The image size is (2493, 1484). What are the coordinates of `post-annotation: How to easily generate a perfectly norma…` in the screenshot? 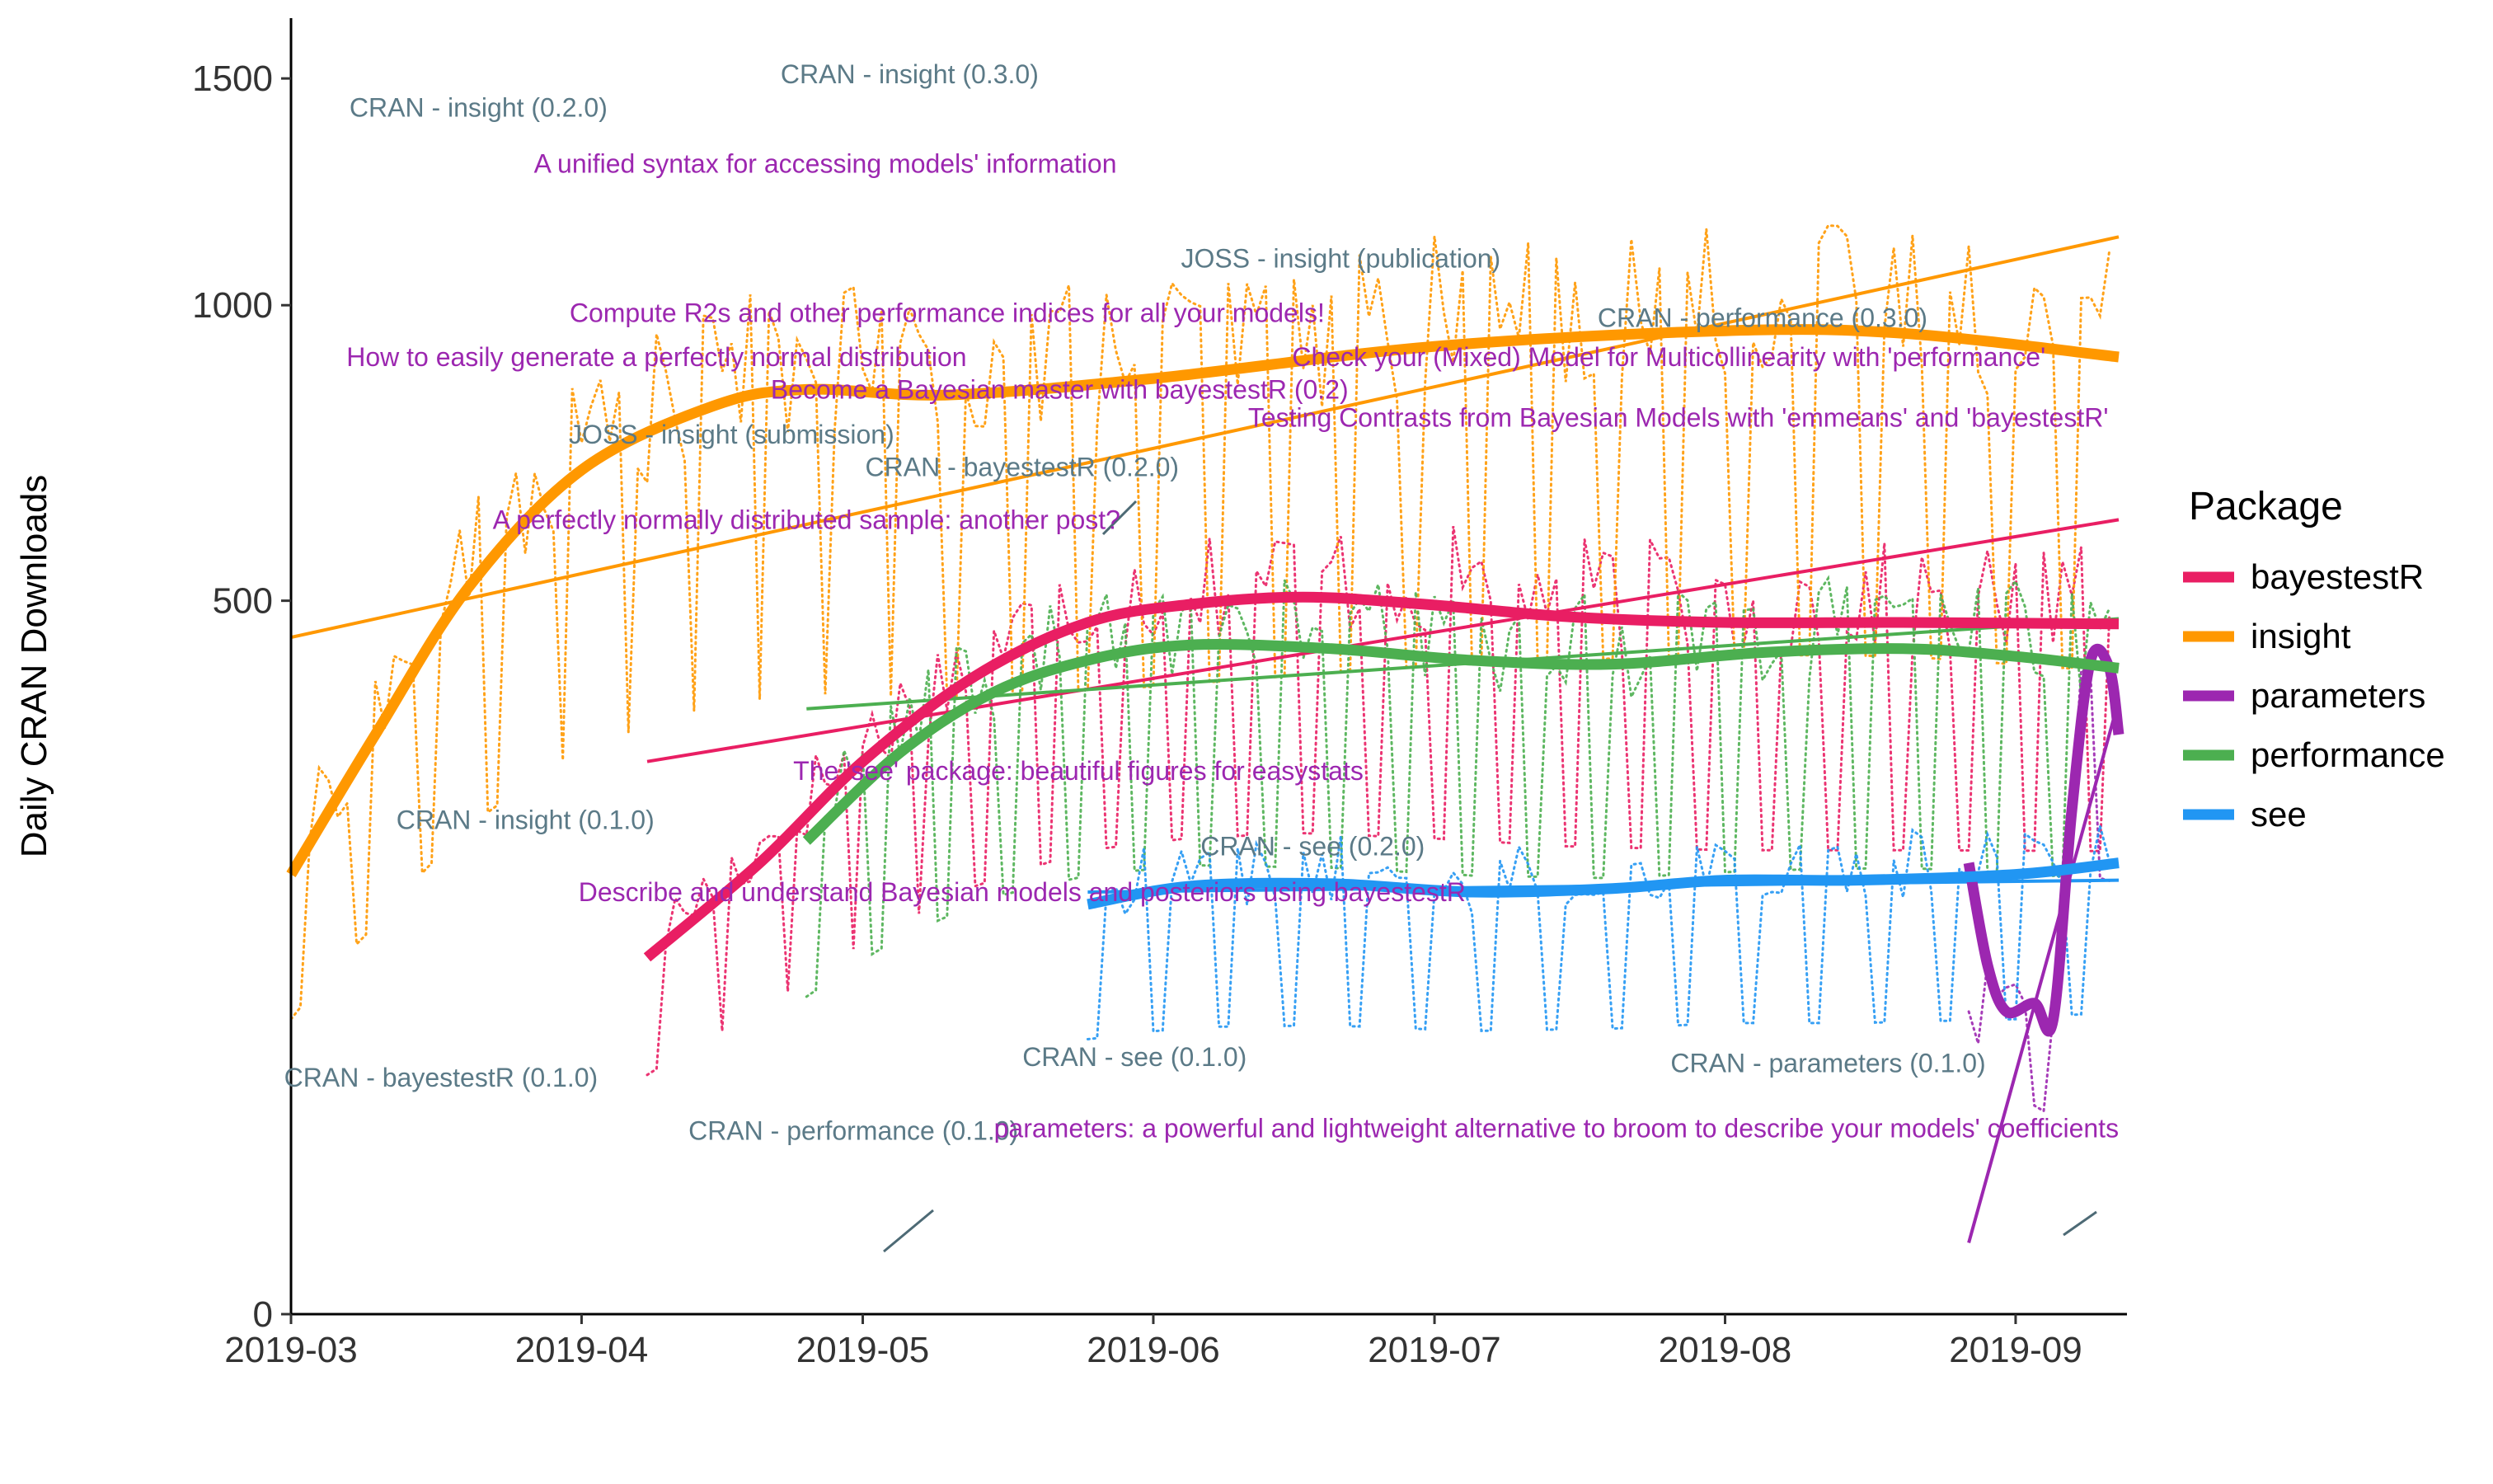 It's located at (656, 357).